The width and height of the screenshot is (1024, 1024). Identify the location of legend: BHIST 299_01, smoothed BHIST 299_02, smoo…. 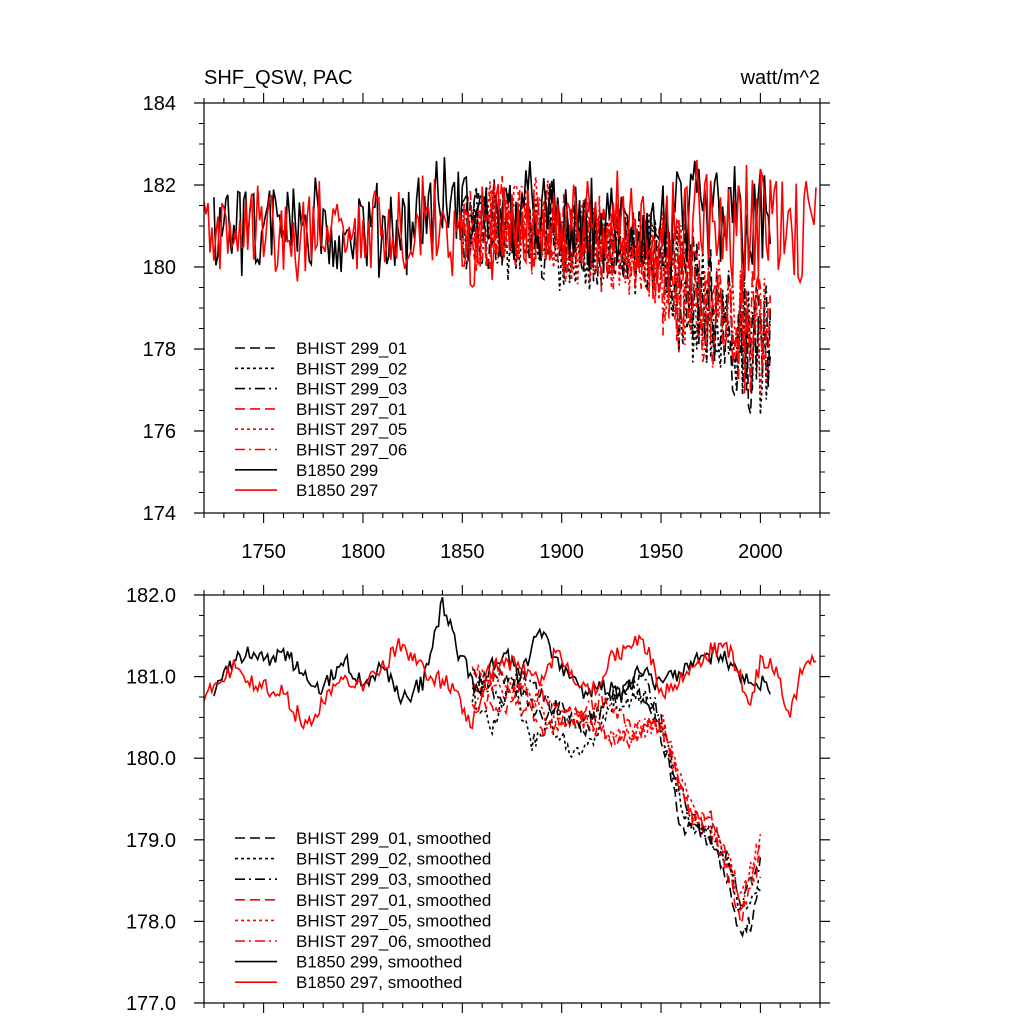
(363, 910).